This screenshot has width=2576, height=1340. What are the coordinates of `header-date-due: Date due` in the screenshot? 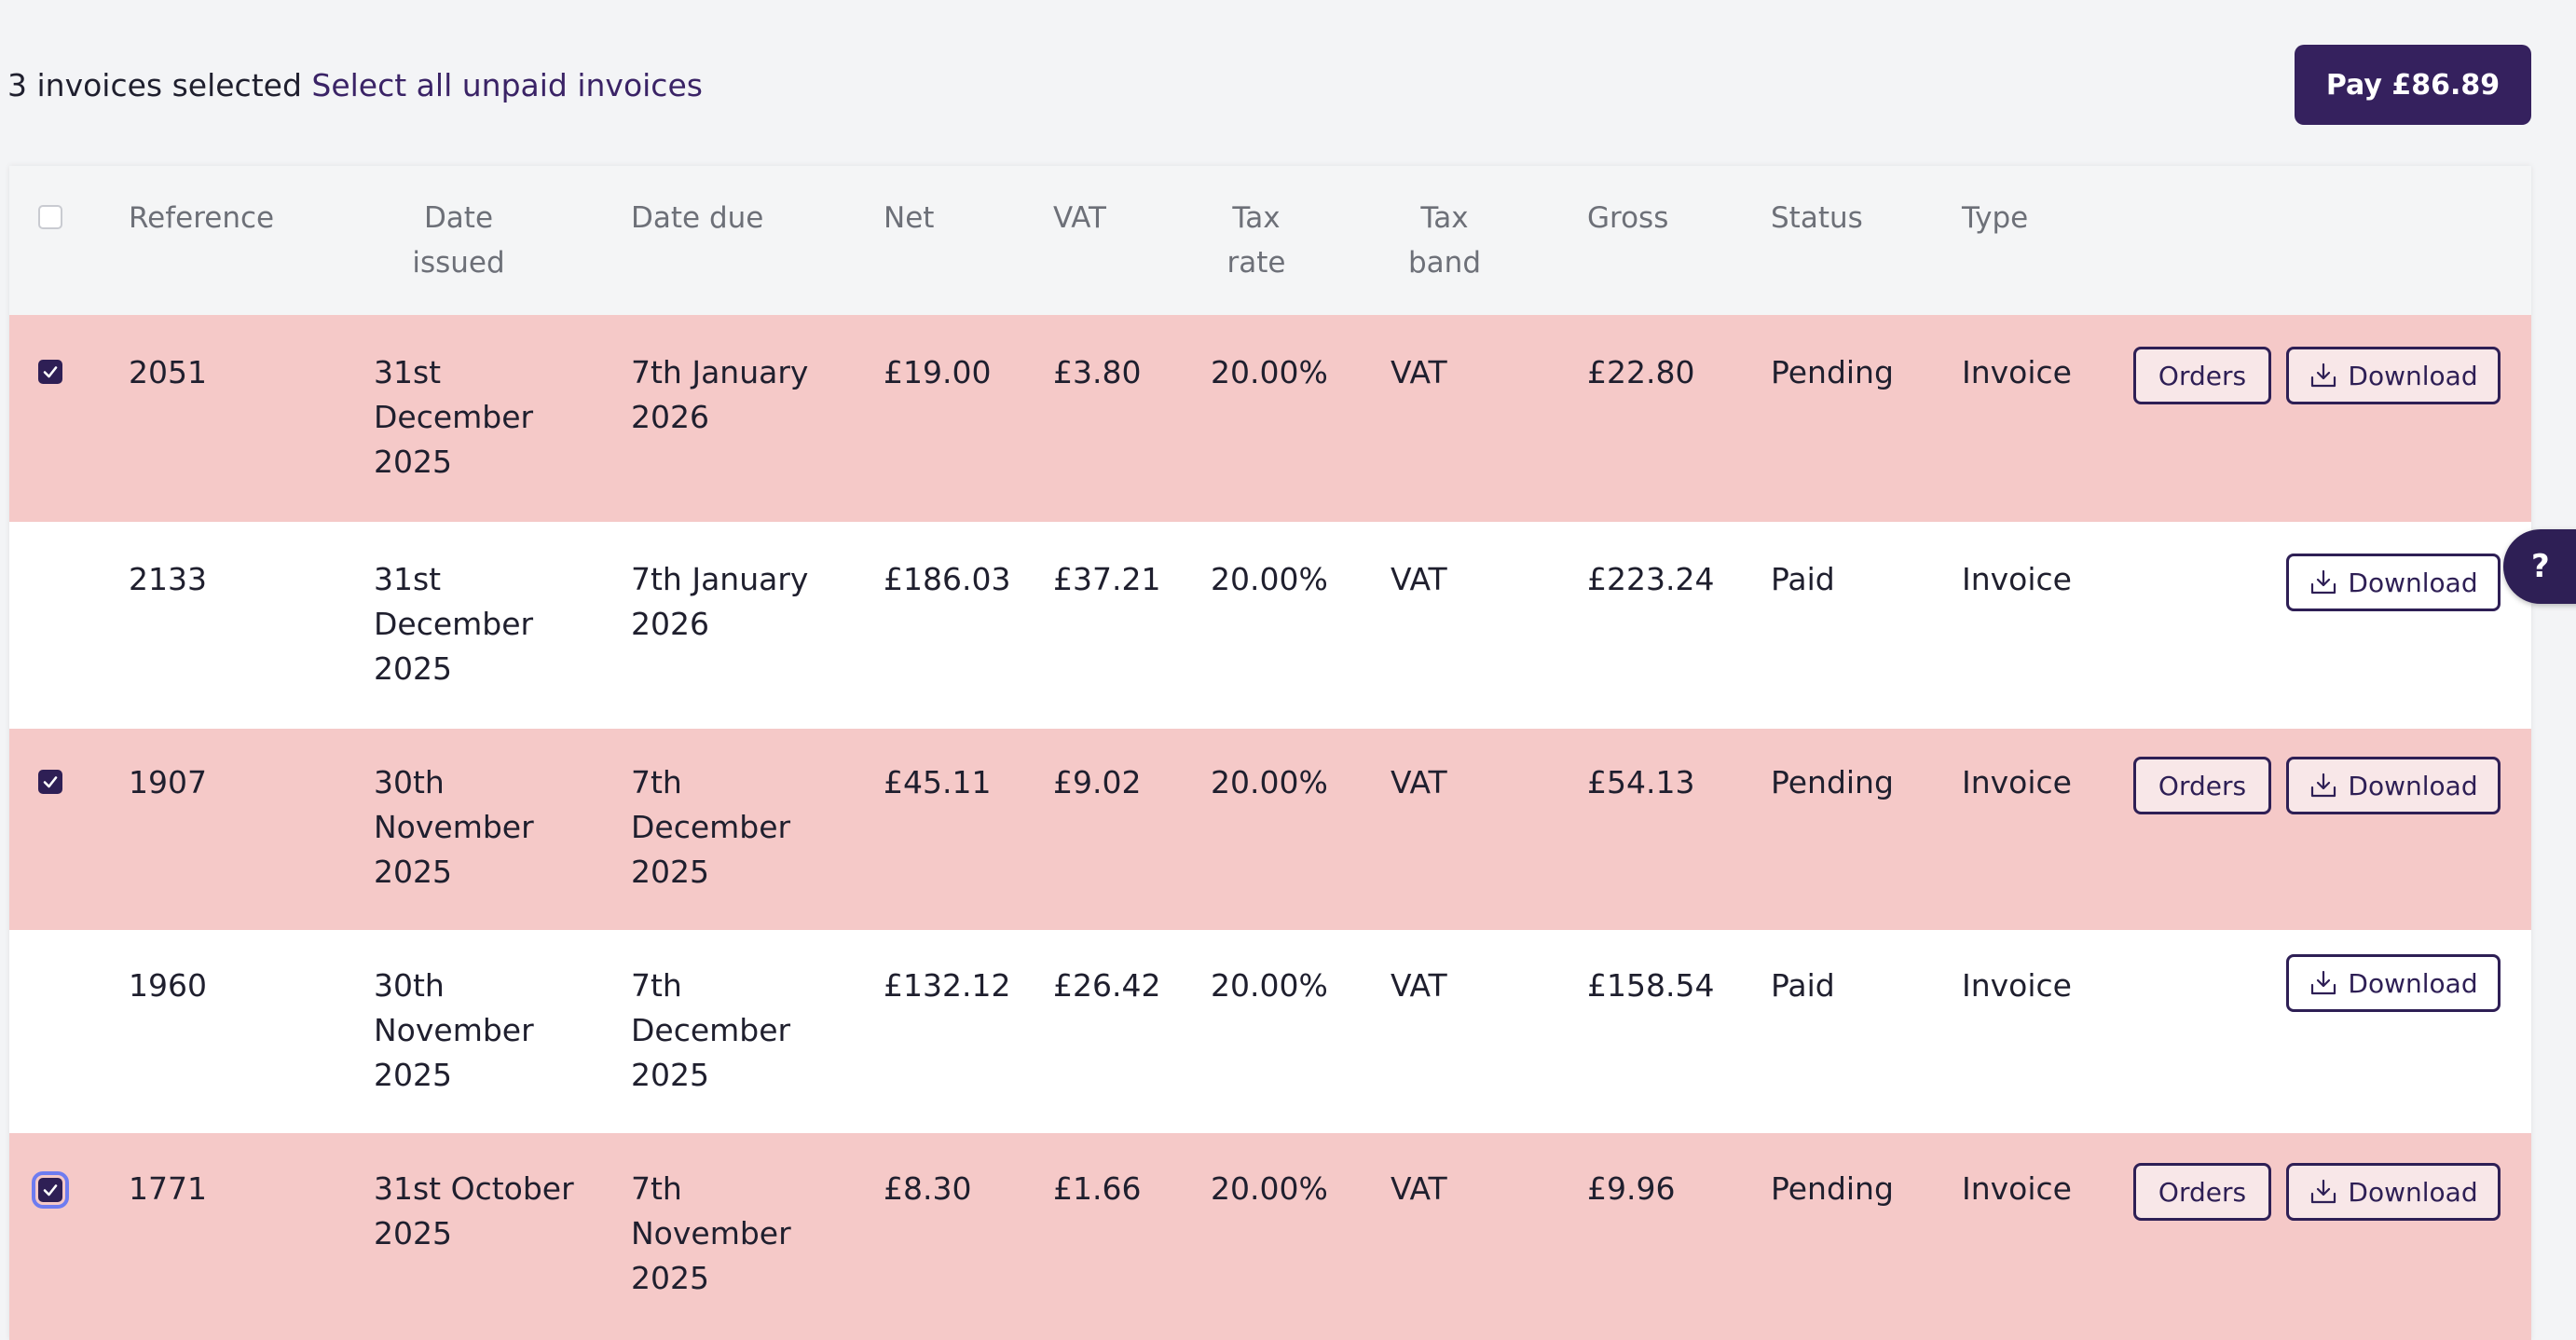 It's located at (697, 218).